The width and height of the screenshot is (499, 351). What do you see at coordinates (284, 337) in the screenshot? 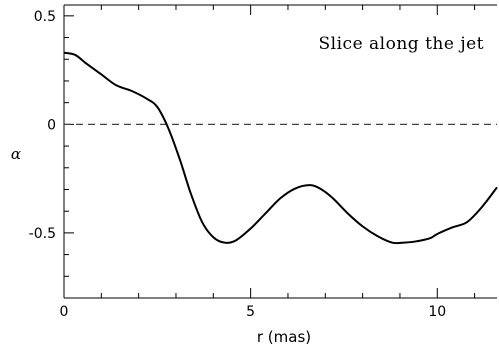
I see `x-axis-label: r (mas)` at bounding box center [284, 337].